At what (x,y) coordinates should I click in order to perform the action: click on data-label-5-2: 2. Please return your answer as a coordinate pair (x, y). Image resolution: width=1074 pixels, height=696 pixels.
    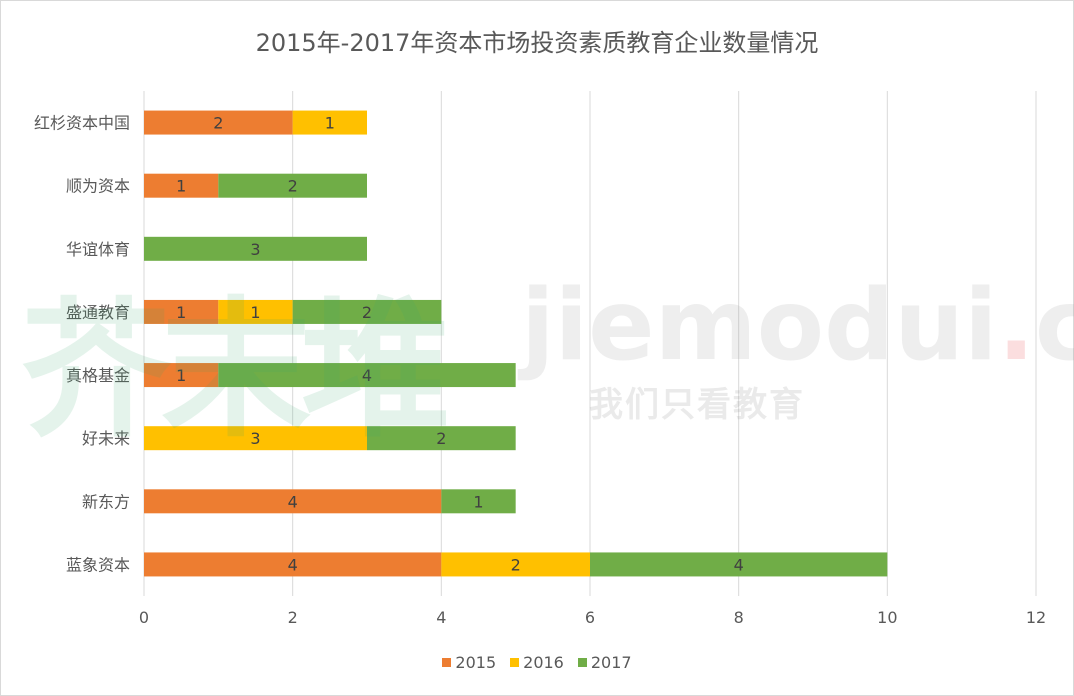
    Looking at the image, I should click on (441, 438).